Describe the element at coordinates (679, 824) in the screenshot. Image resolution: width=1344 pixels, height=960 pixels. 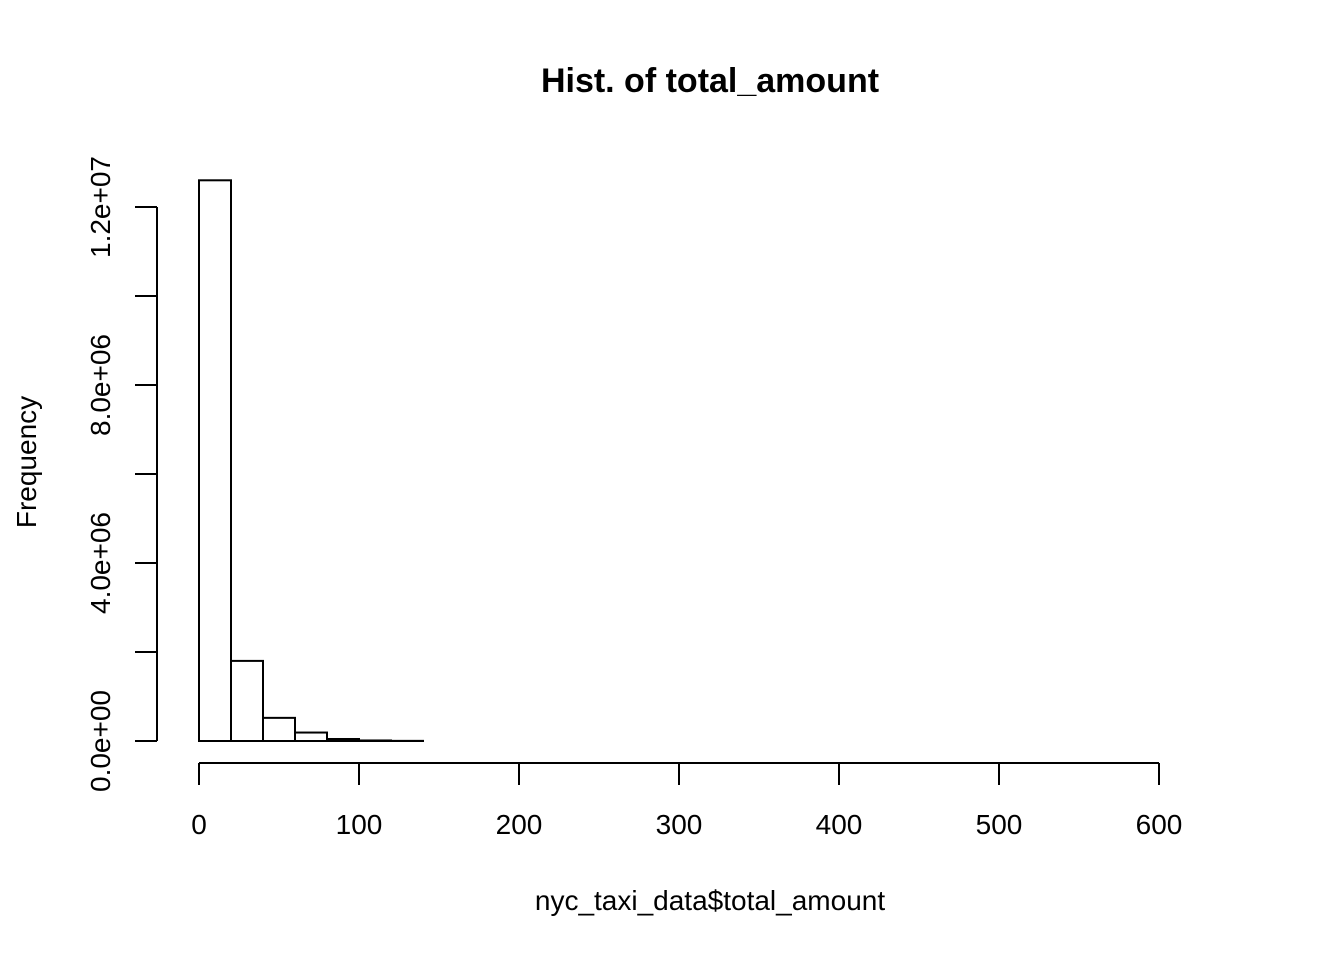
I see `x-tick-label: 300` at that location.